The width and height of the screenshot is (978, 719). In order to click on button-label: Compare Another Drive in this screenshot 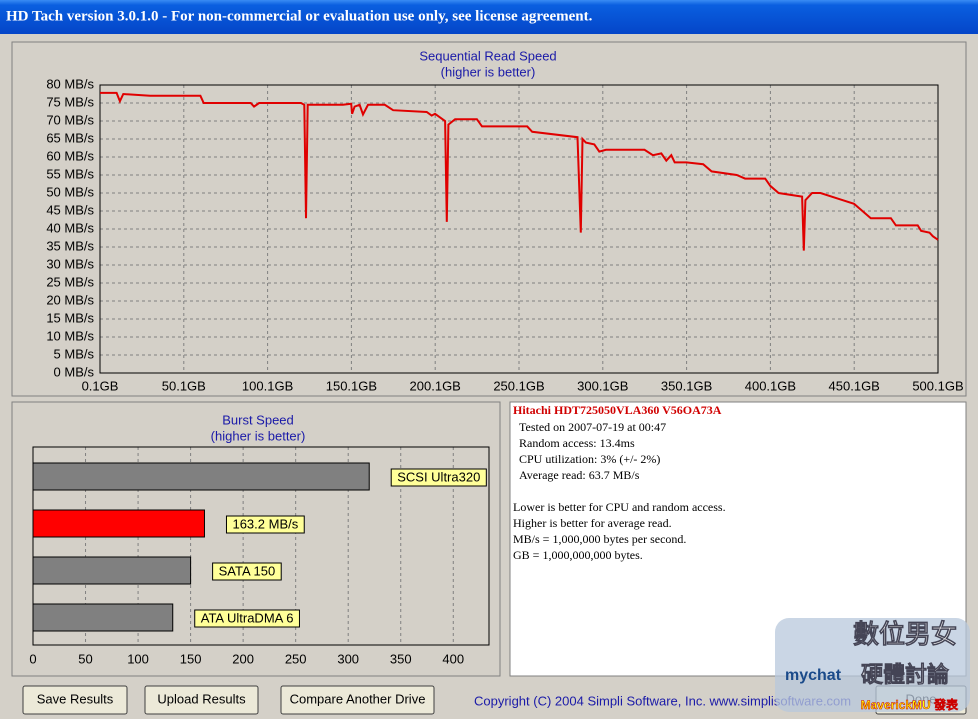, I will do `click(358, 698)`.